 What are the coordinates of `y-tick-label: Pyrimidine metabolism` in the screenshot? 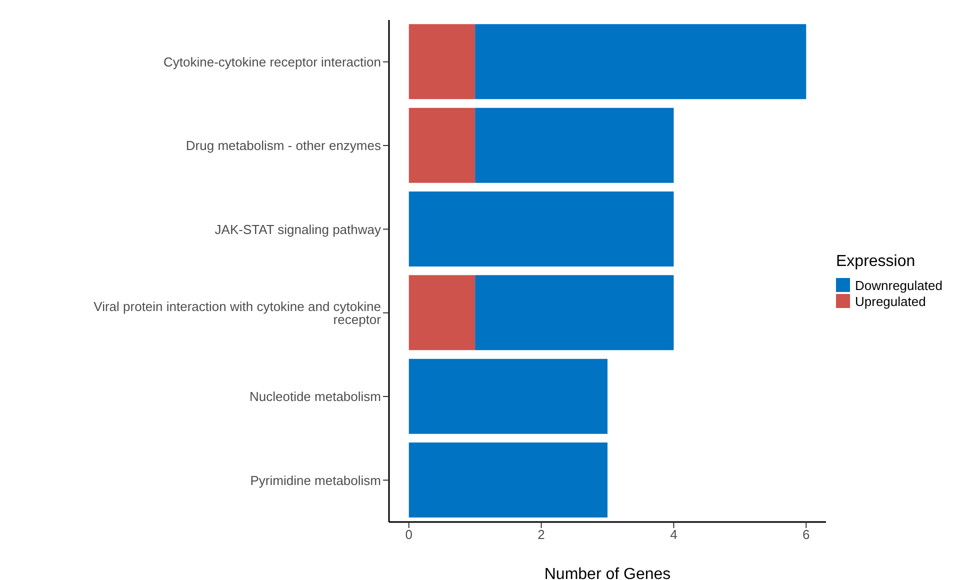 It's located at (315, 480).